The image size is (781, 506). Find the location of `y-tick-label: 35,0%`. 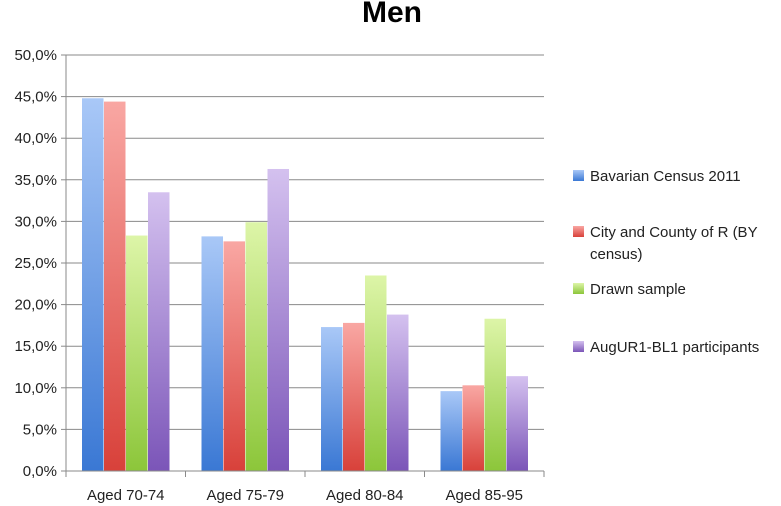

y-tick-label: 35,0% is located at coordinates (35, 180).